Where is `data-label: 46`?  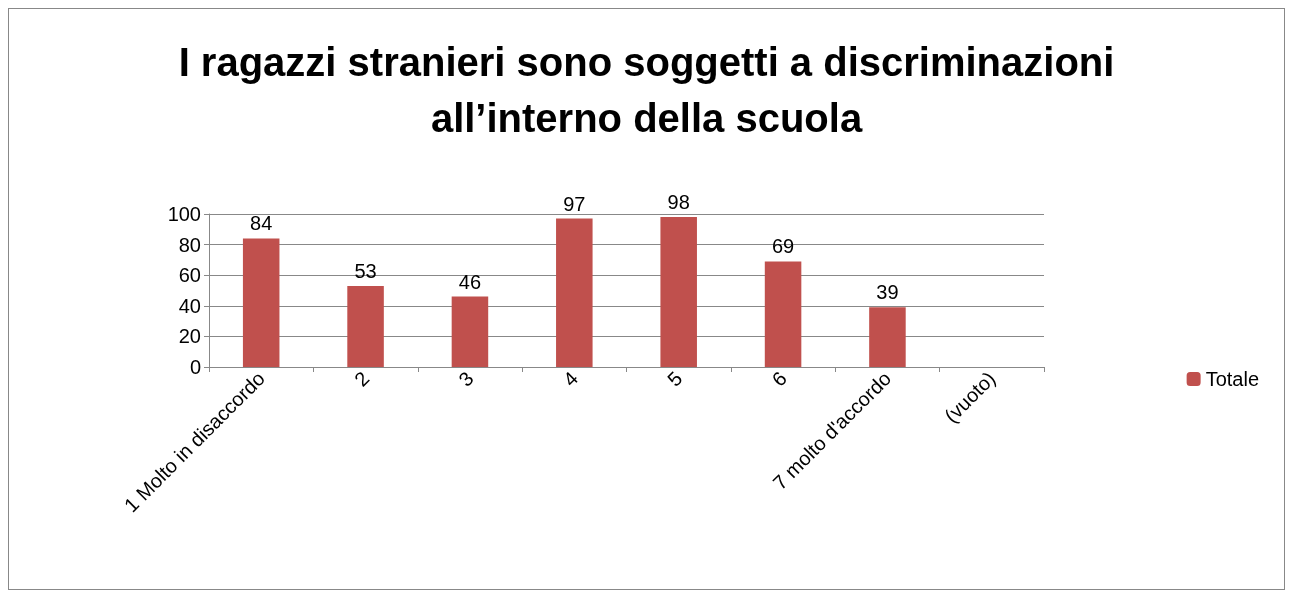
data-label: 46 is located at coordinates (470, 281).